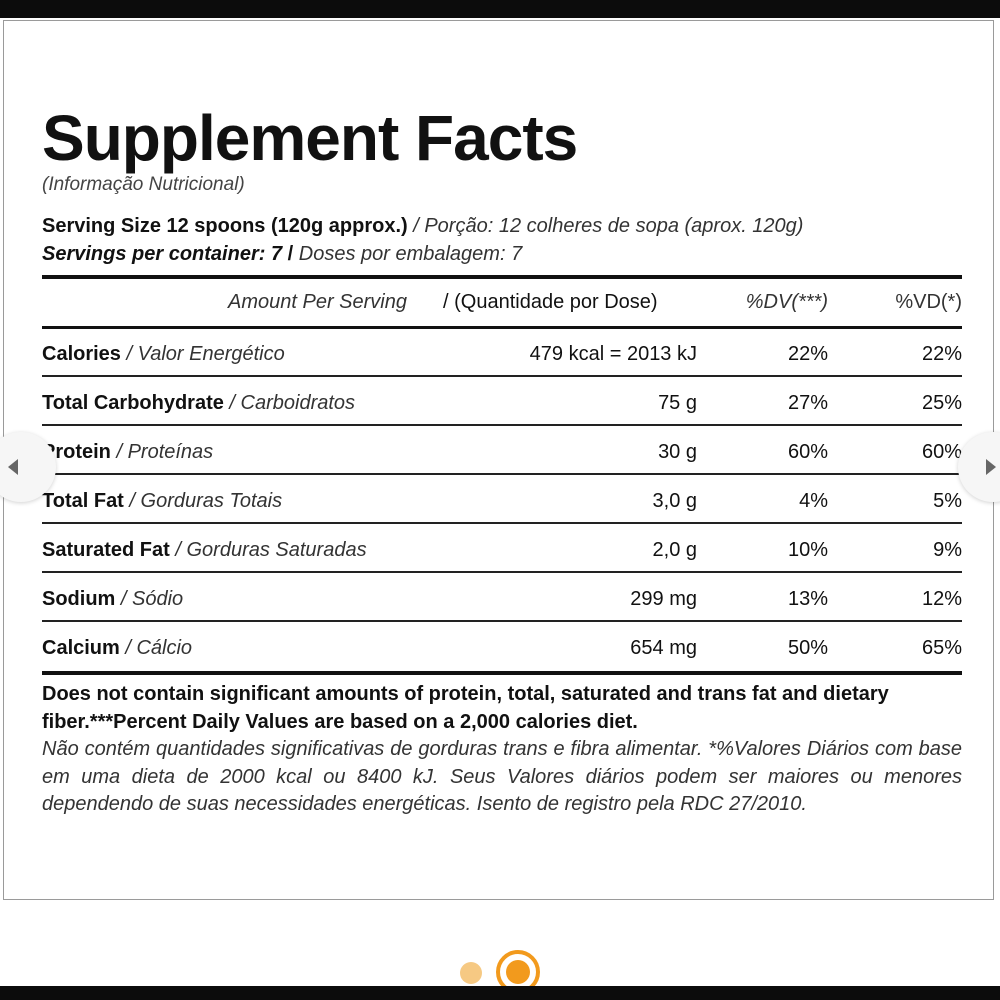  What do you see at coordinates (310, 138) in the screenshot?
I see `label-title: Supplement Facts` at bounding box center [310, 138].